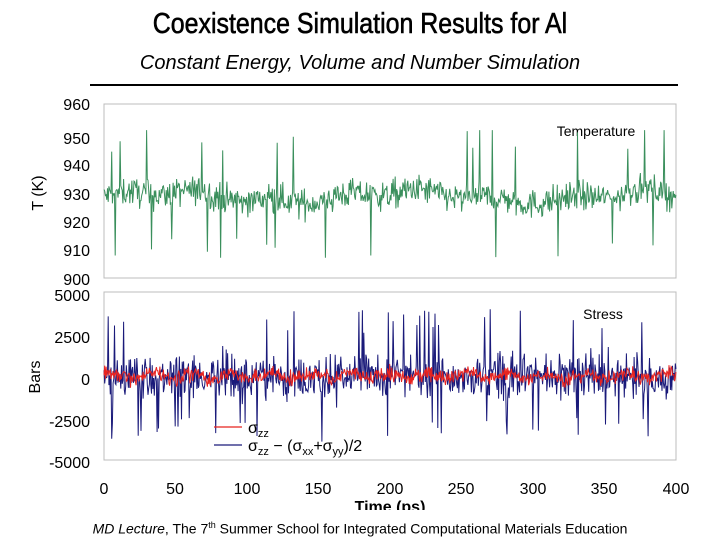 The height and width of the screenshot is (540, 720). What do you see at coordinates (461, 489) in the screenshot?
I see `x-tick: 250` at bounding box center [461, 489].